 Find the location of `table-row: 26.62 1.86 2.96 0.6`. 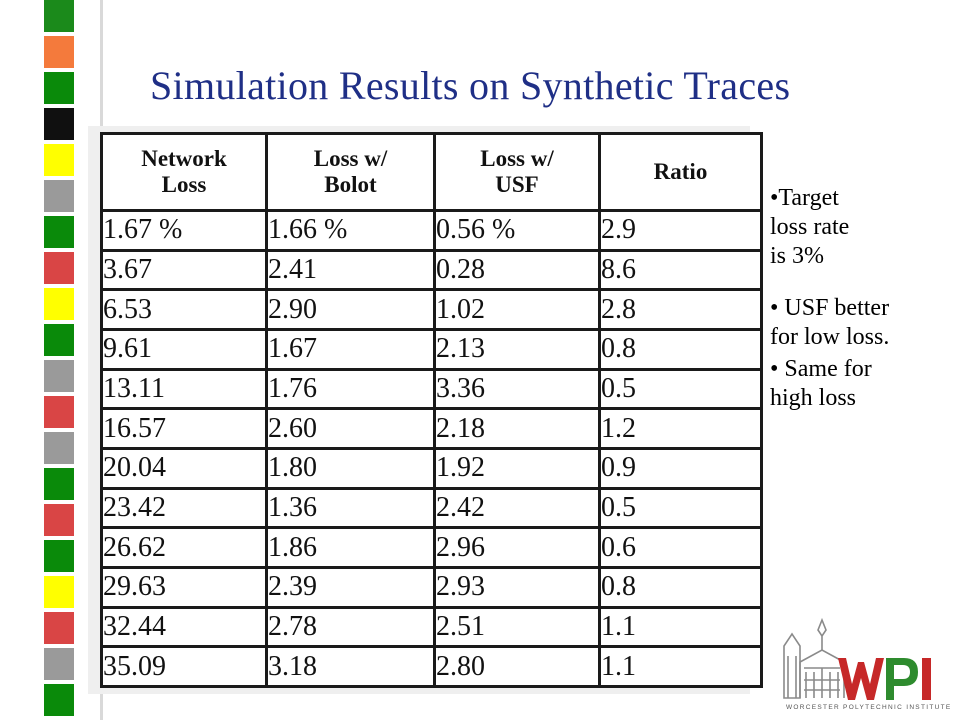

table-row: 26.62 1.86 2.96 0.6 is located at coordinates (431, 547).